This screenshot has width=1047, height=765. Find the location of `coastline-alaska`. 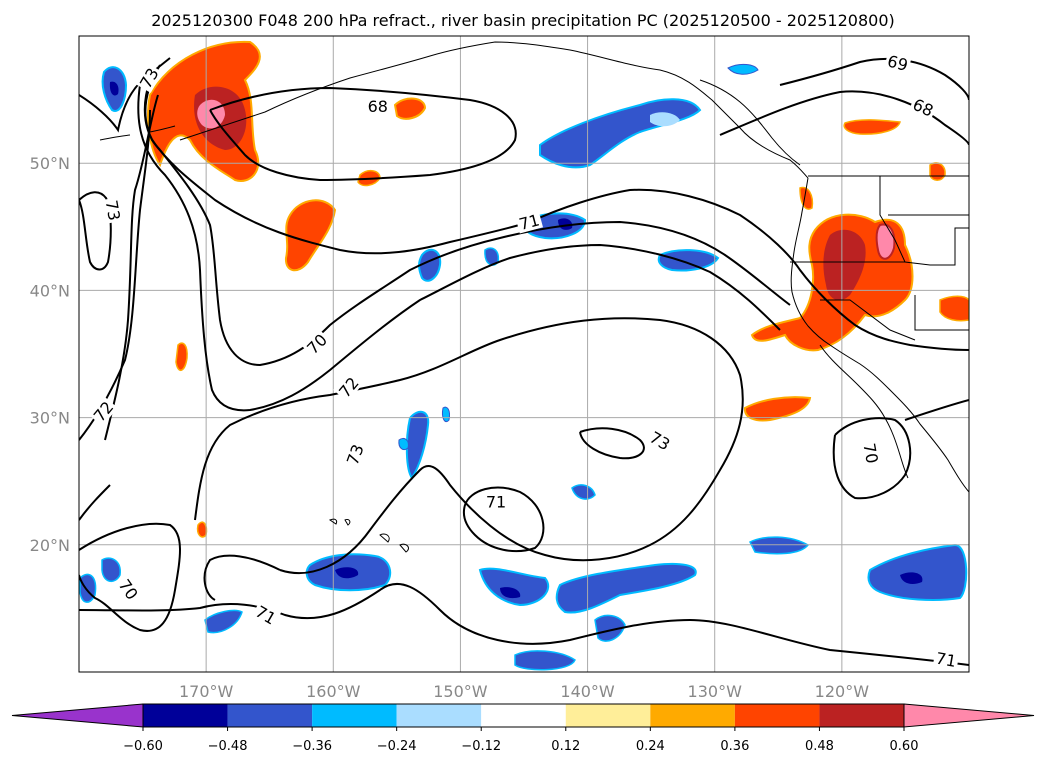

coastline-alaska is located at coordinates (494, 110).